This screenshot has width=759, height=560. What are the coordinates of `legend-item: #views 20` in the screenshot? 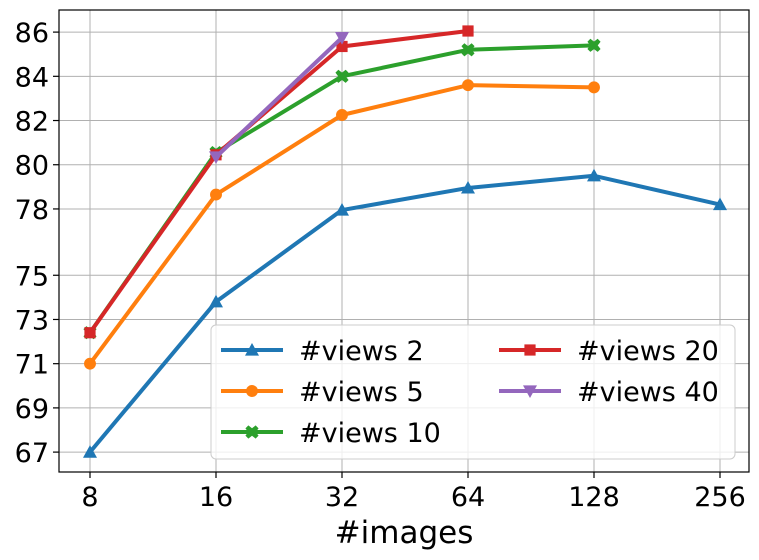 It's located at (609, 351).